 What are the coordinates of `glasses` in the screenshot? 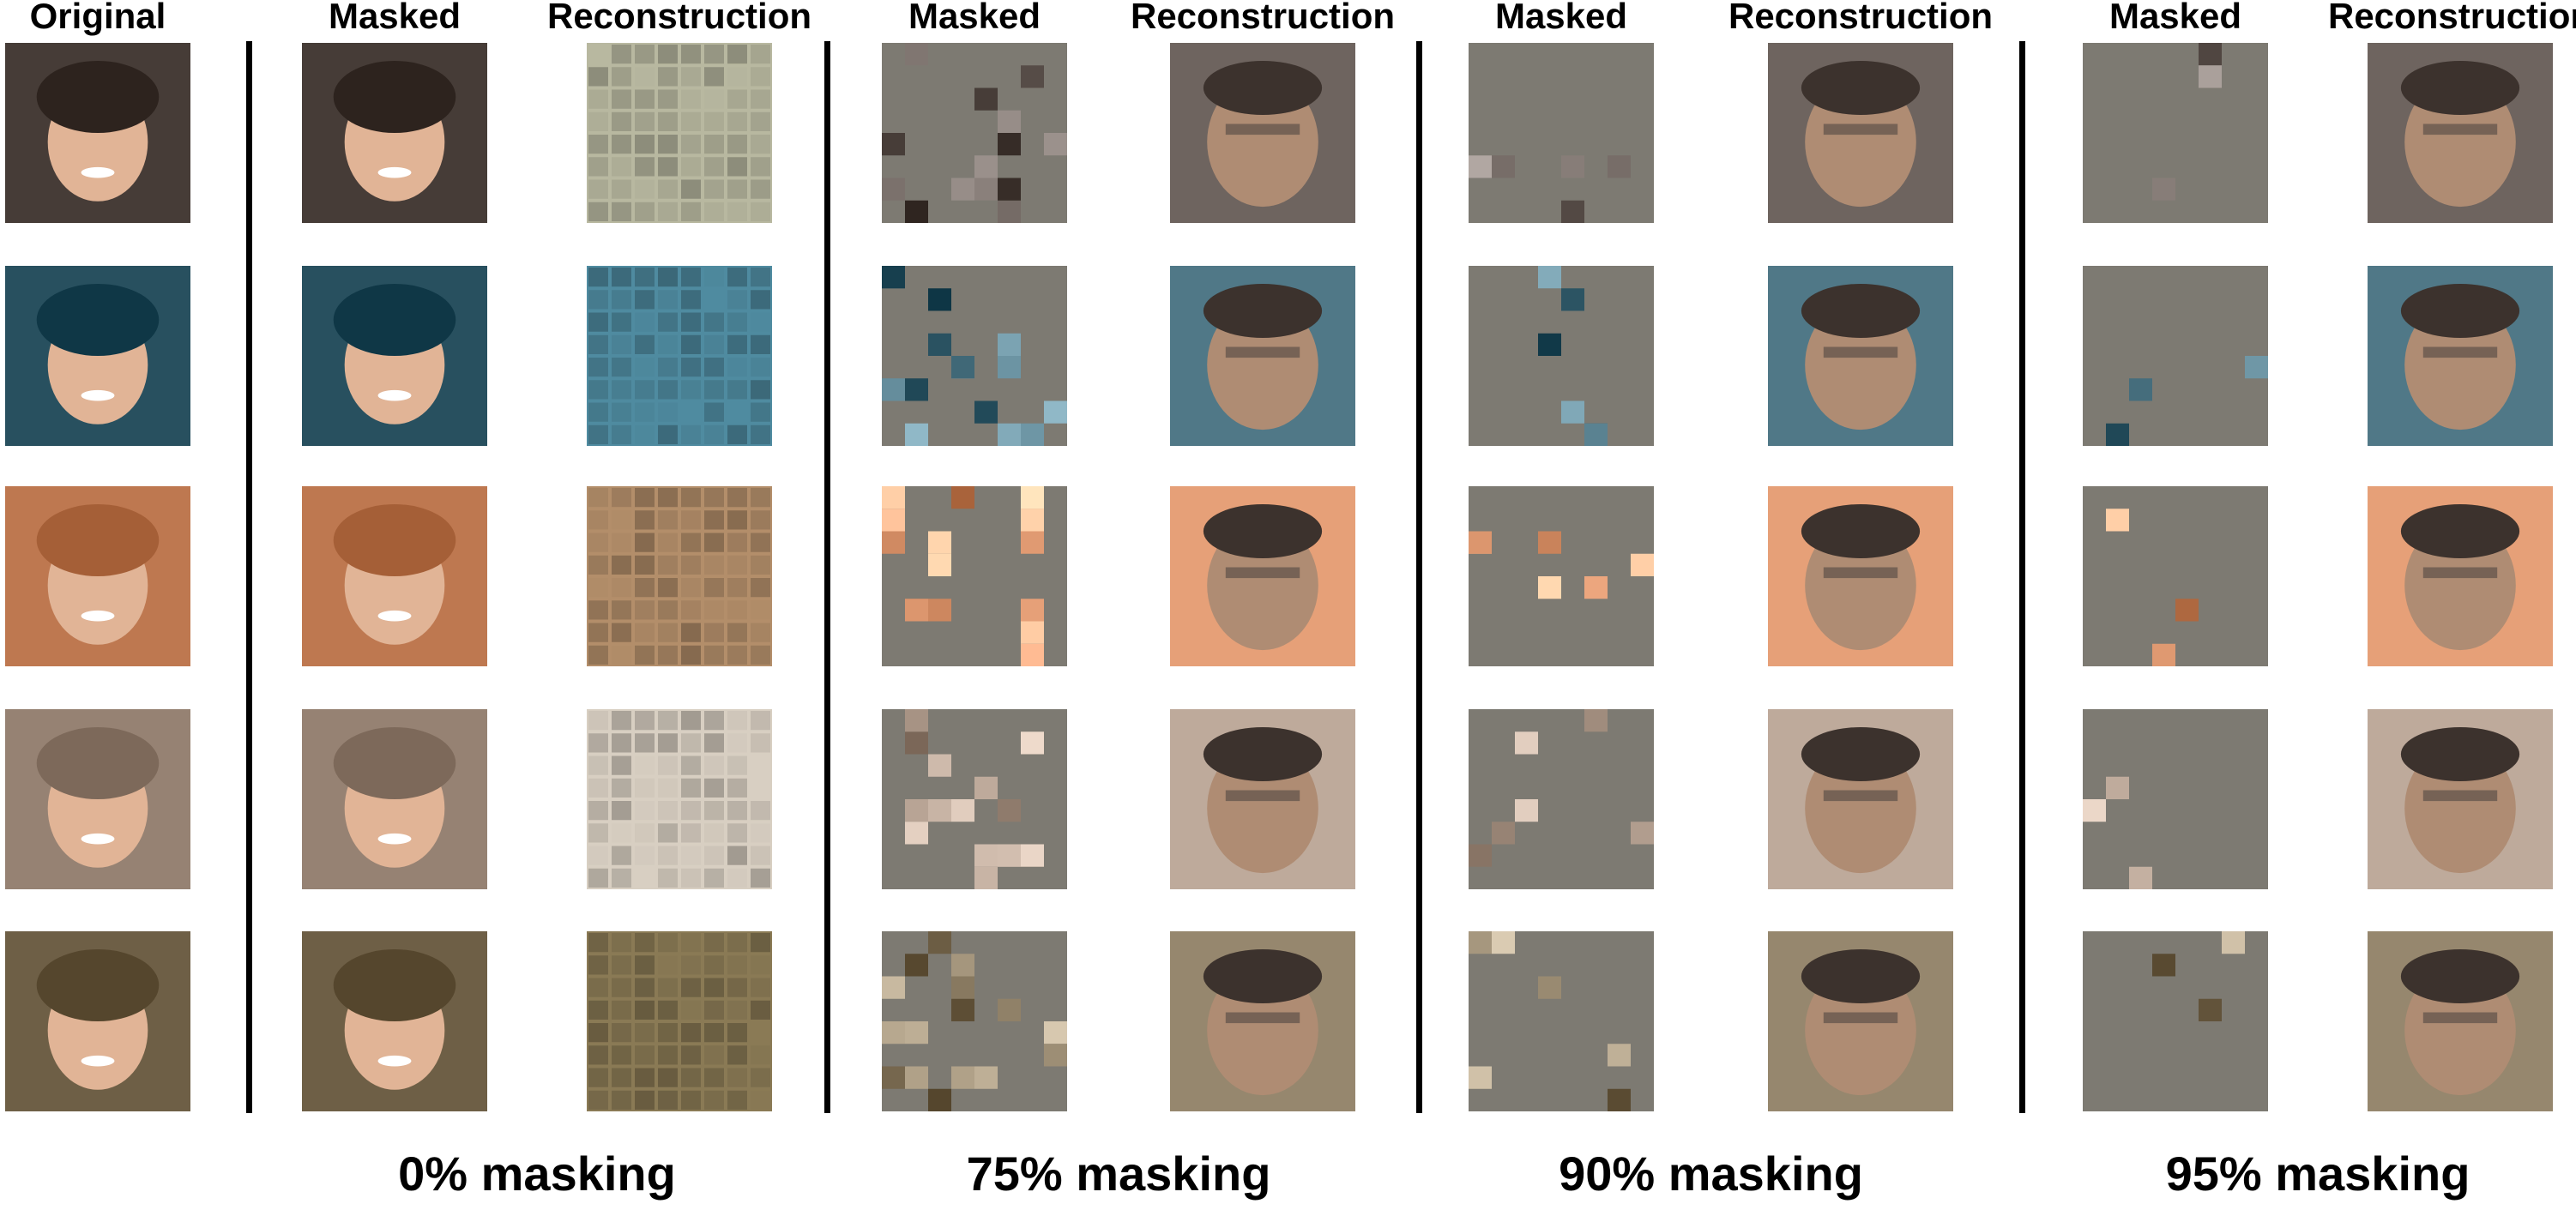 It's located at (2460, 573).